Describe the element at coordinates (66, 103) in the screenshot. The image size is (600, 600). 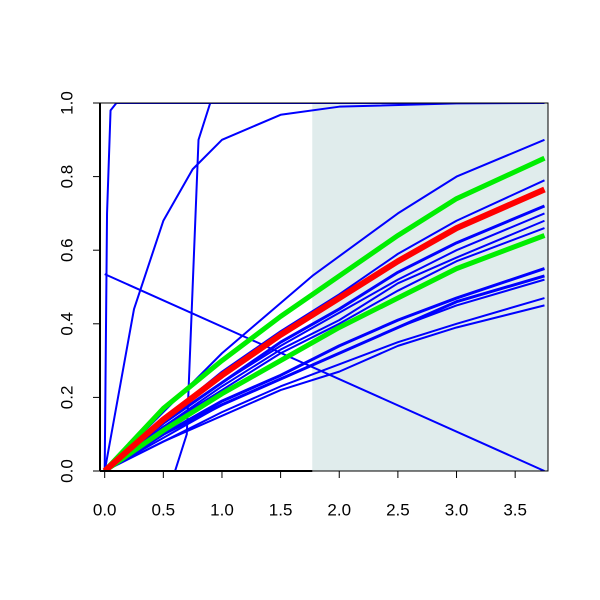
I see `y-tick-label: 1.0` at that location.